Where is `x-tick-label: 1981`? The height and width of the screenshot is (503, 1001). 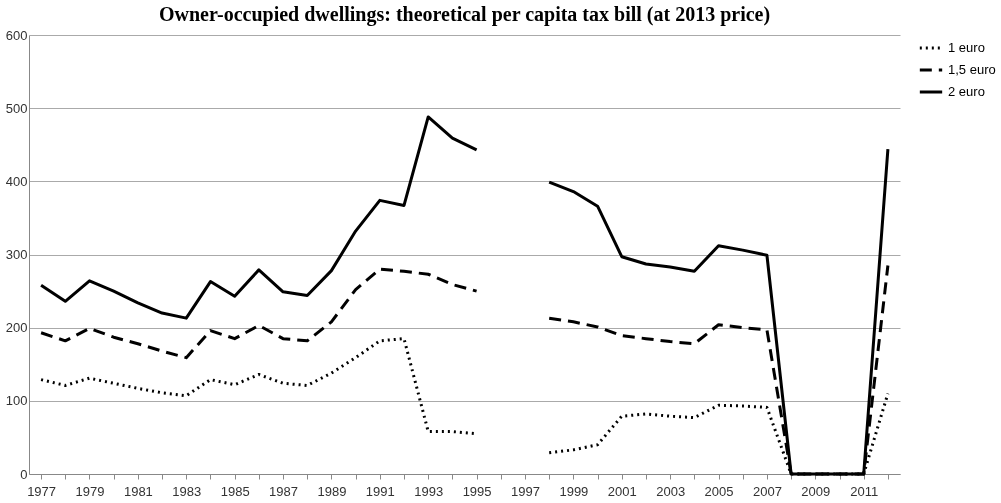 x-tick-label: 1981 is located at coordinates (138, 491).